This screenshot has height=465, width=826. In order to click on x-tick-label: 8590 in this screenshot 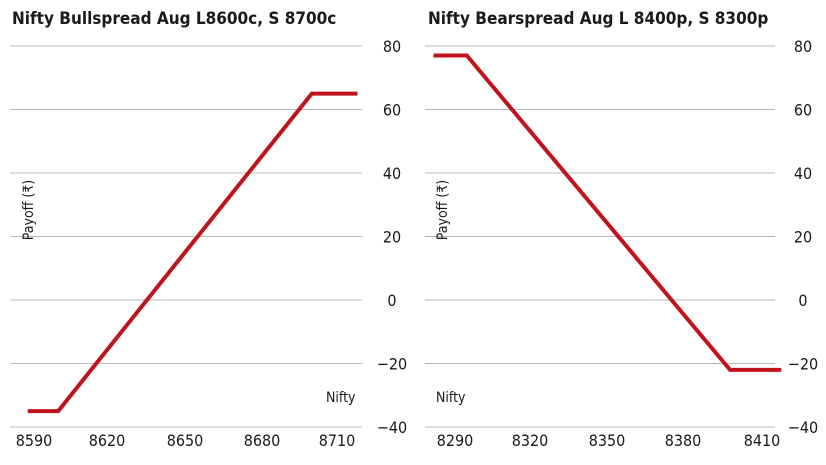, I will do `click(34, 440)`.